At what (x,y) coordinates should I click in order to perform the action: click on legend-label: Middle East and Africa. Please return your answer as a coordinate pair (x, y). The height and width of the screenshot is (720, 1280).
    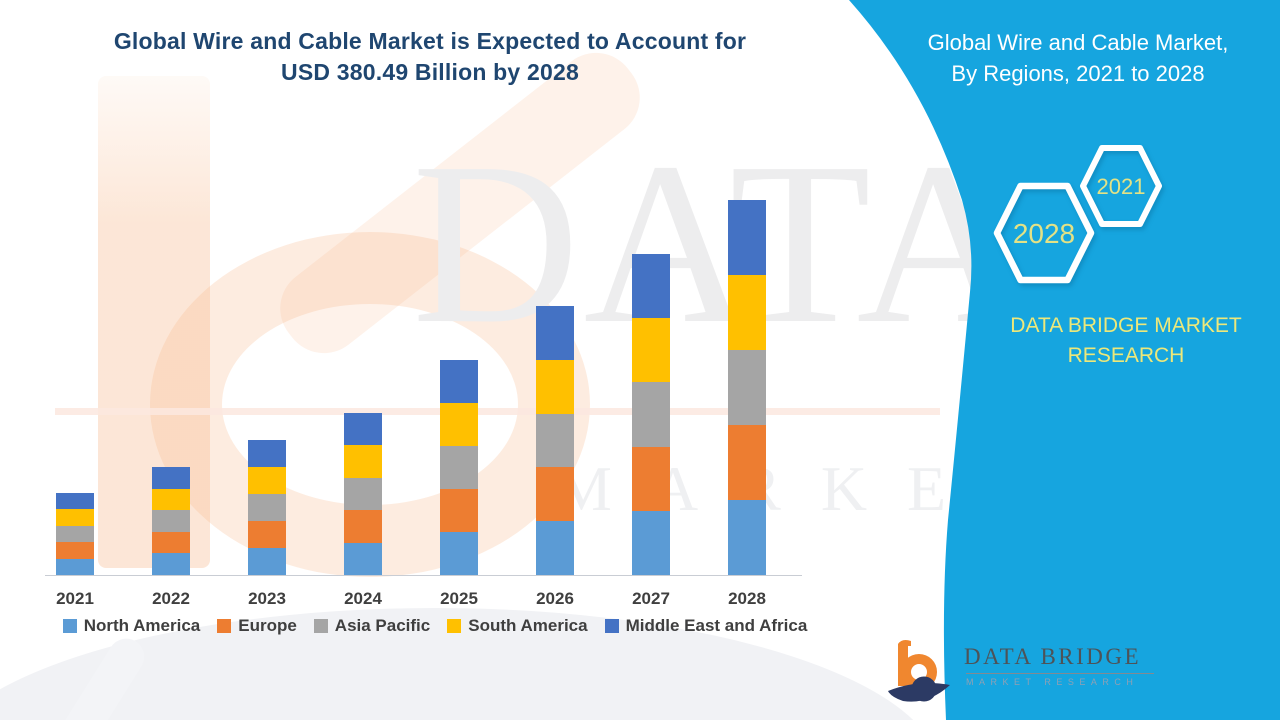
    Looking at the image, I should click on (716, 625).